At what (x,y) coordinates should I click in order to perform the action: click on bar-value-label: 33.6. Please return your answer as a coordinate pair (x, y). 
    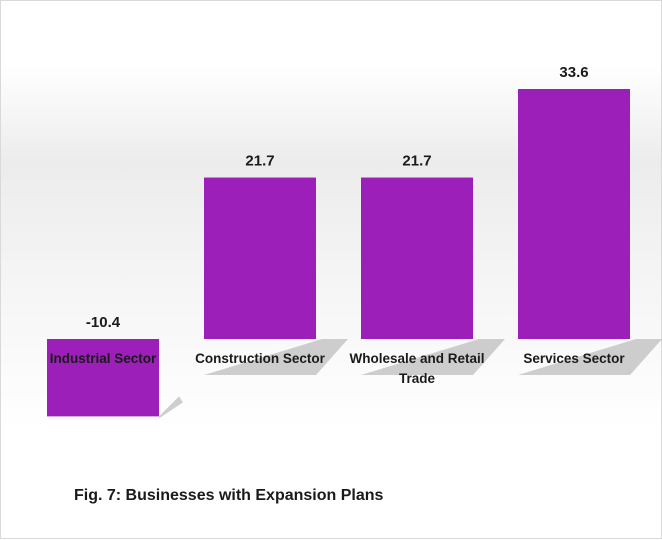
    Looking at the image, I should click on (573, 72).